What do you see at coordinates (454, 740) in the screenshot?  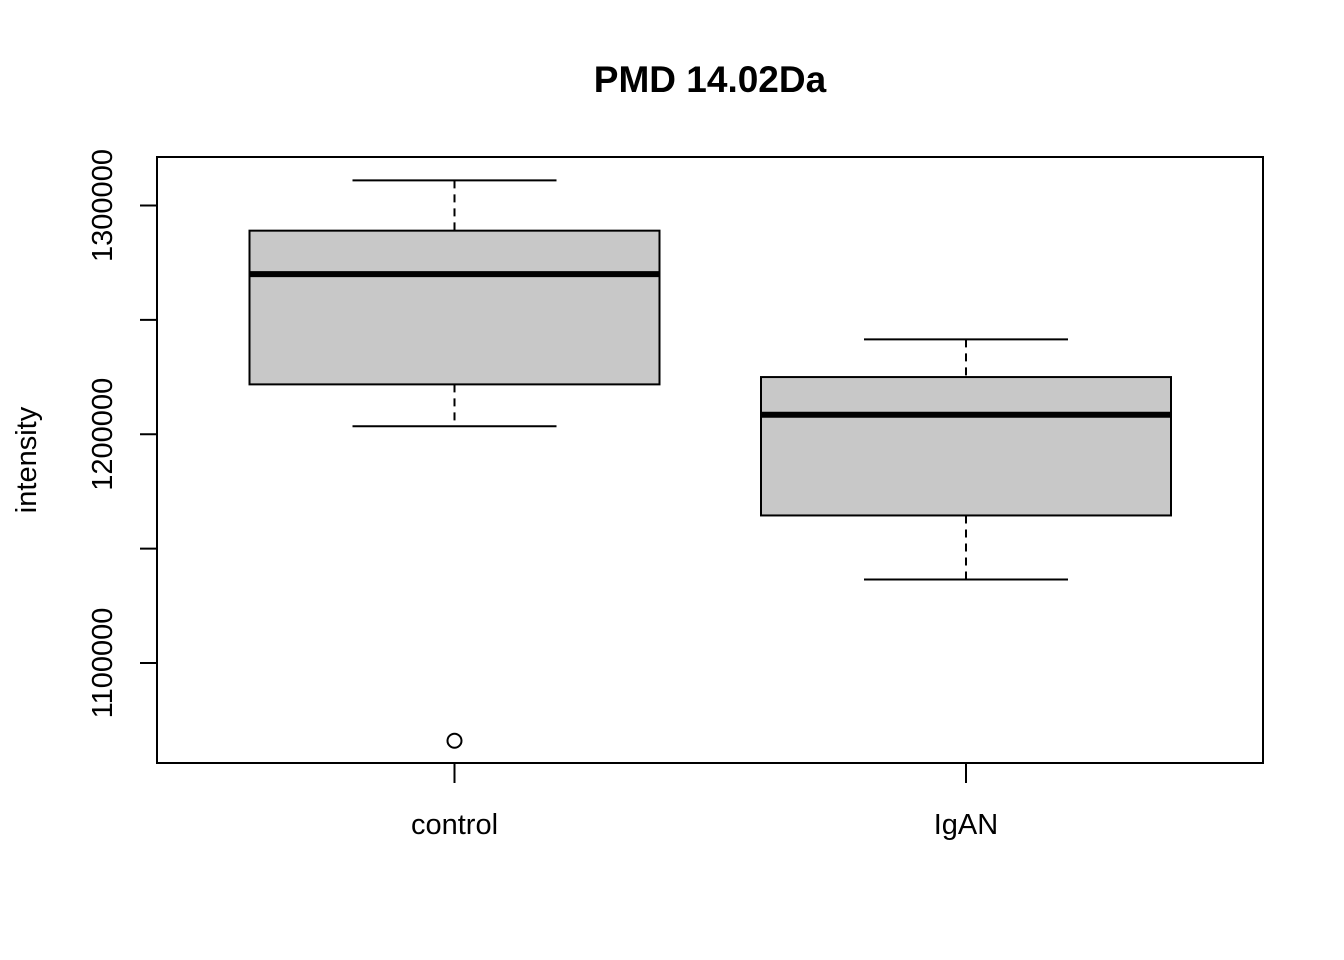 I see `outlier-point` at bounding box center [454, 740].